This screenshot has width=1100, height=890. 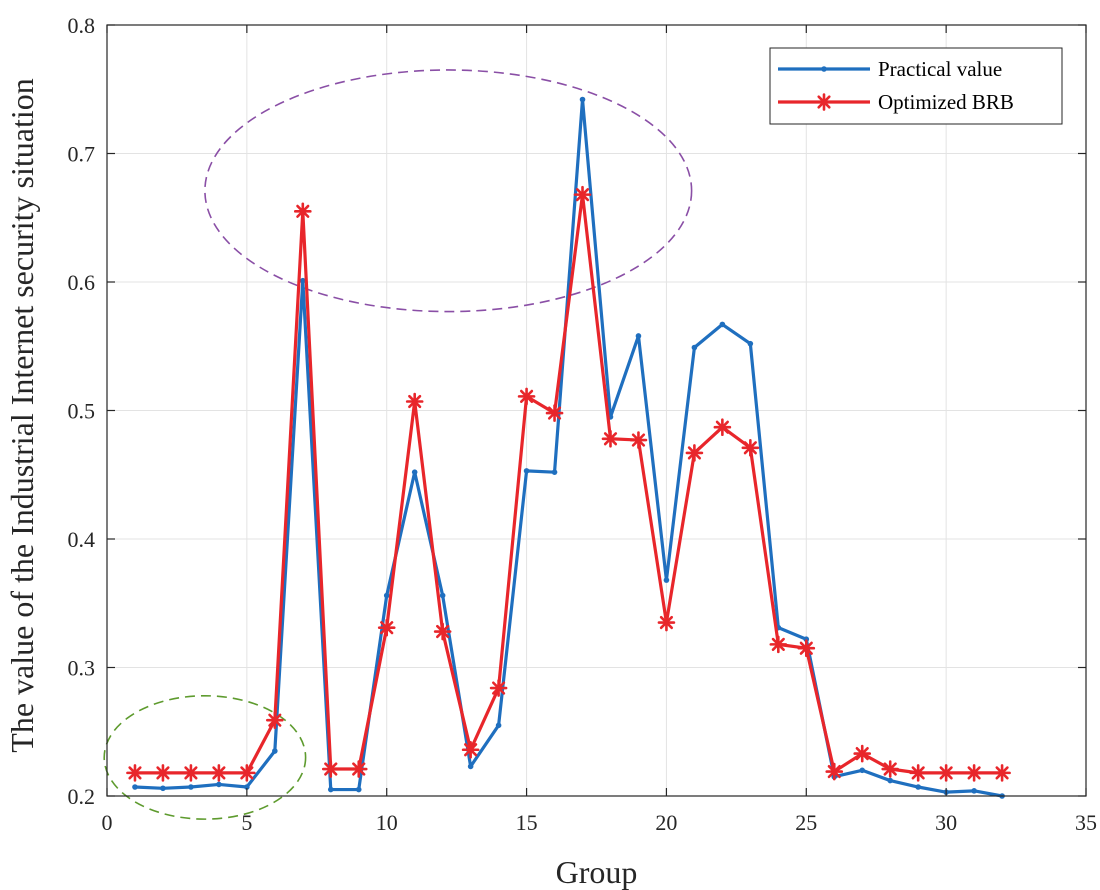 What do you see at coordinates (82, 282) in the screenshot?
I see `y-tick-label: 0.6` at bounding box center [82, 282].